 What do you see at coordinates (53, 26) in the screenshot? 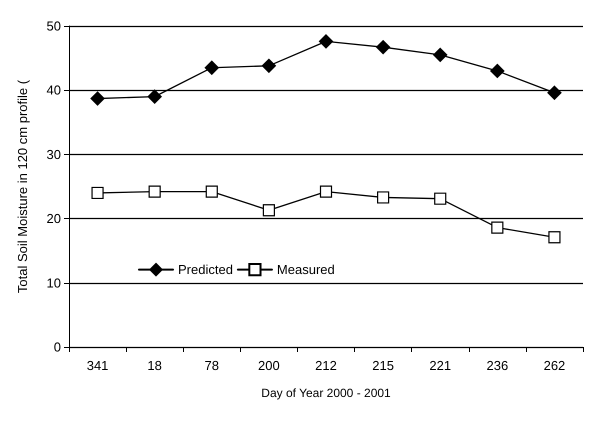
I see `y-tick-label: 50` at bounding box center [53, 26].